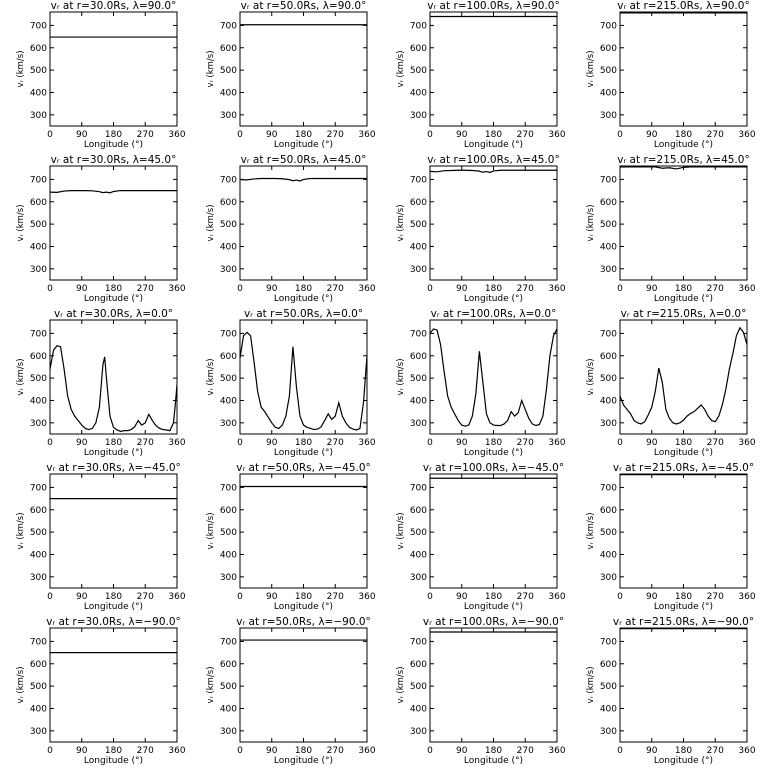 The image size is (768, 768). I want to click on chart-title: vᵣ at r=100.0Rs, λ=−90.0°, so click(493, 622).